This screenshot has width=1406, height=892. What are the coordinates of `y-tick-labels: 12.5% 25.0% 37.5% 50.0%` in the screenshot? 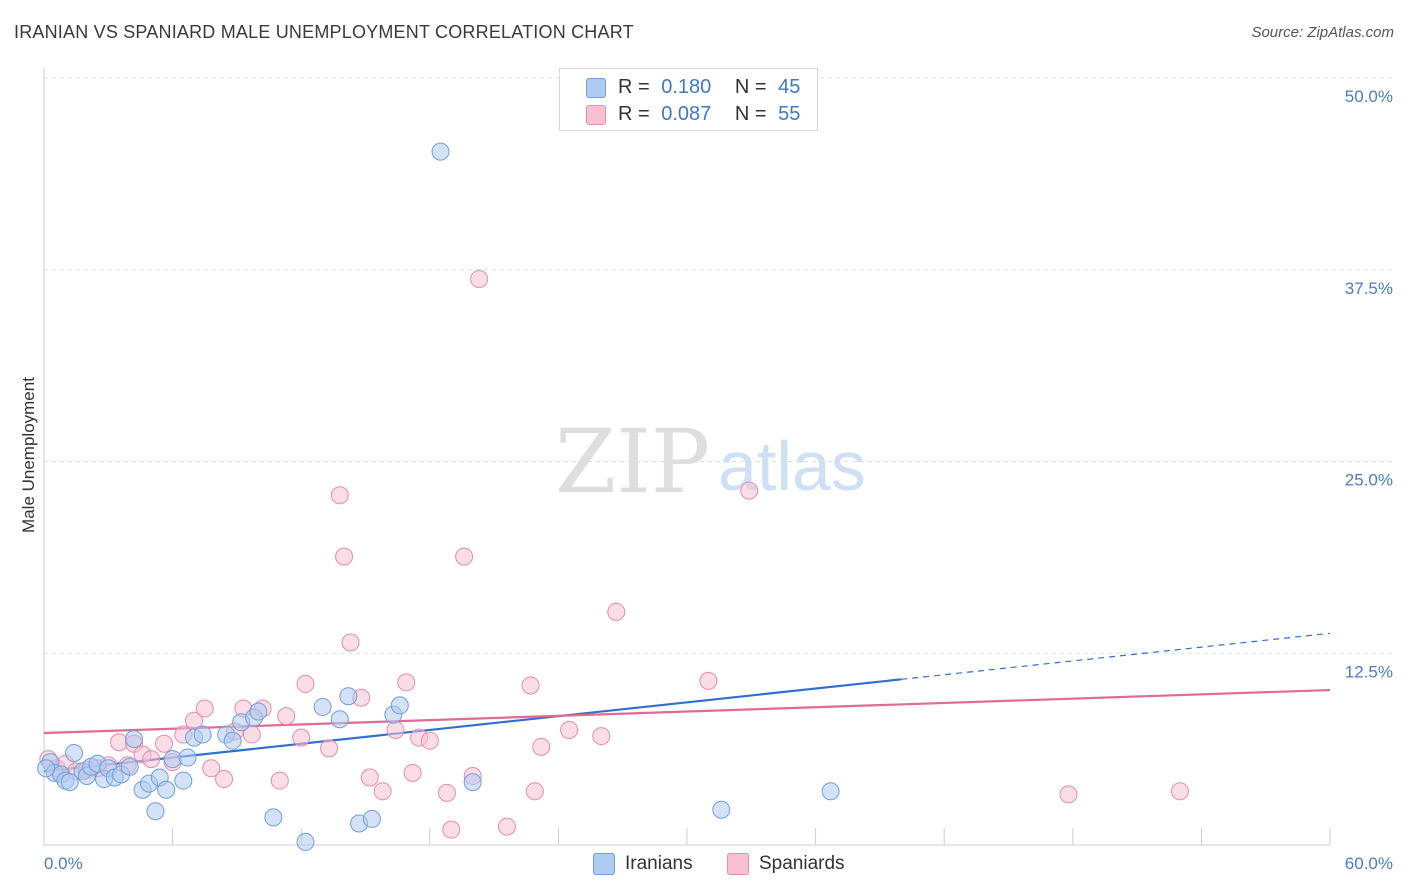 It's located at (1369, 384).